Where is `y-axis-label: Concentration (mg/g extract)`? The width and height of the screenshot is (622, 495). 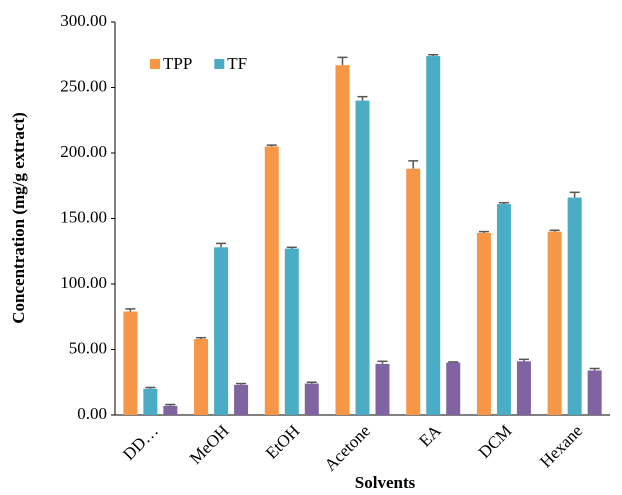 y-axis-label: Concentration (mg/g extract) is located at coordinates (18, 218).